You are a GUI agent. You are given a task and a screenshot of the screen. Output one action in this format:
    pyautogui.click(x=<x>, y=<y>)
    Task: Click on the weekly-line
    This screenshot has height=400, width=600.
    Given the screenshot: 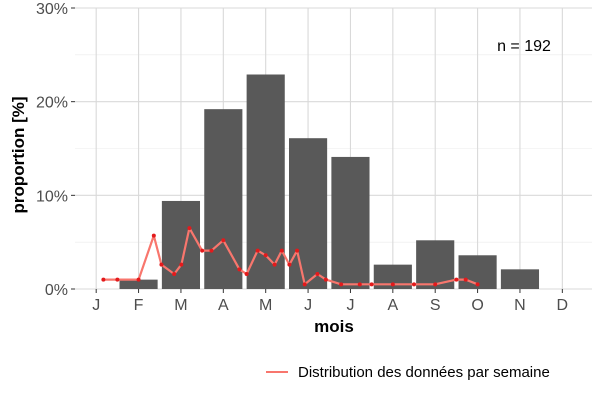 What is the action you would take?
    pyautogui.click(x=290, y=256)
    